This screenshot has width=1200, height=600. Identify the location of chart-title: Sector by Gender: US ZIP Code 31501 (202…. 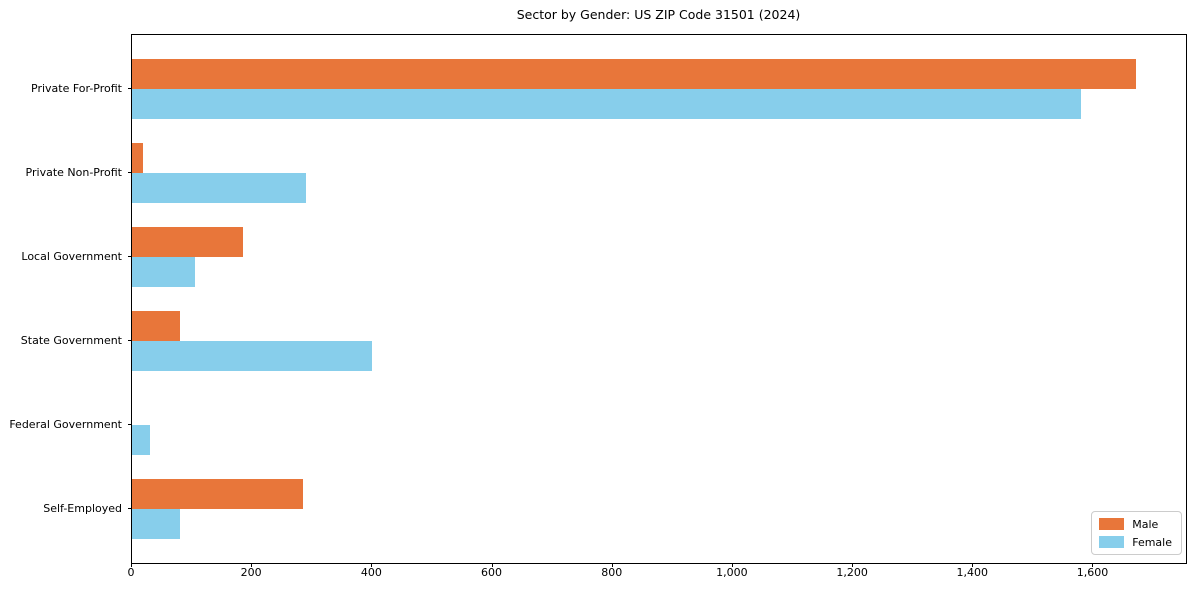
(658, 14).